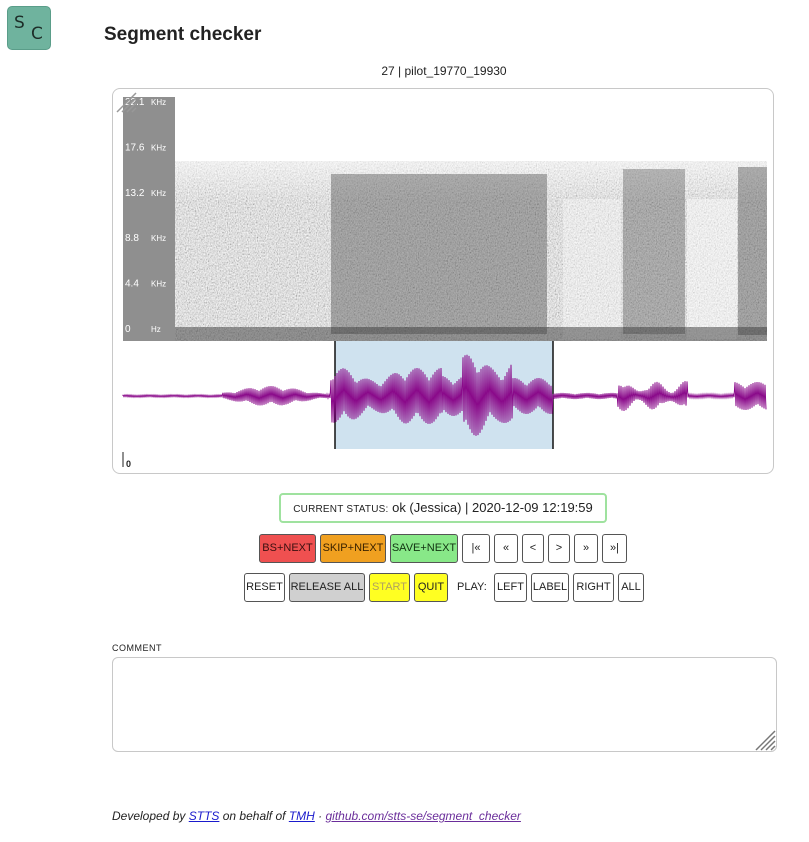 This screenshot has height=842, width=809. Describe the element at coordinates (287, 548) in the screenshot. I see `bs-next-button: BS+NEXT` at that location.